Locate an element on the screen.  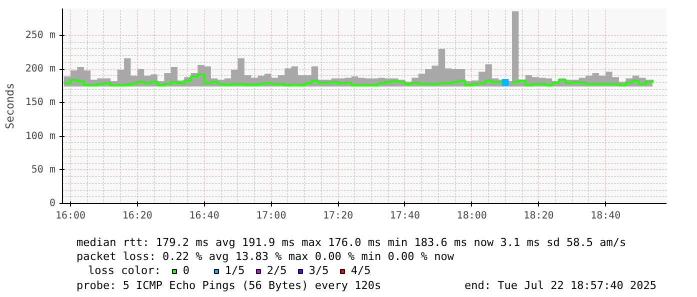
x-tick-label: 18:40 is located at coordinates (605, 216).